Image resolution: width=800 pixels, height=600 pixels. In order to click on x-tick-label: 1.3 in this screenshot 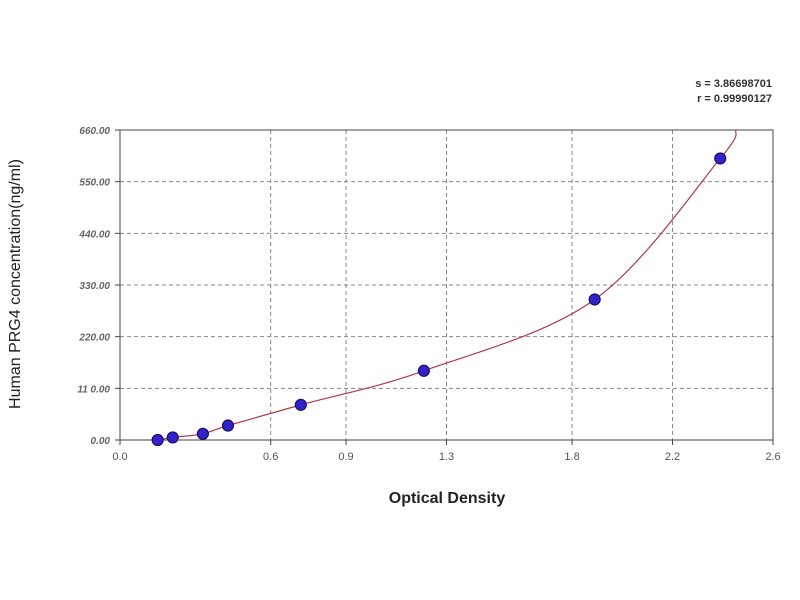, I will do `click(446, 457)`.